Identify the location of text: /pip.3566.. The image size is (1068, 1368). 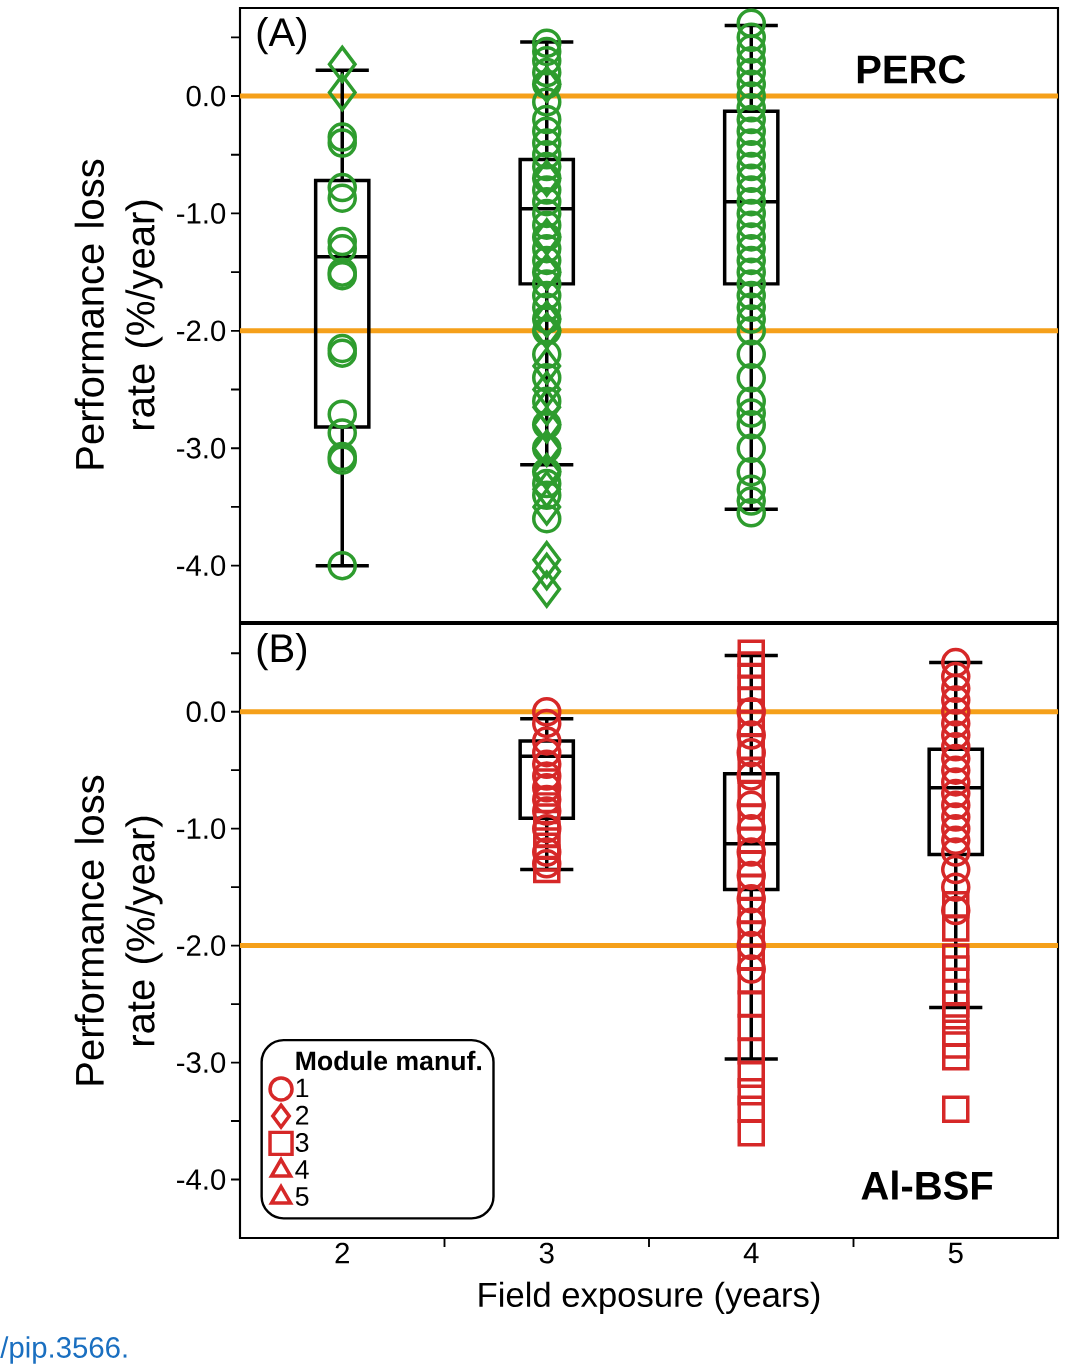
(63, 1350).